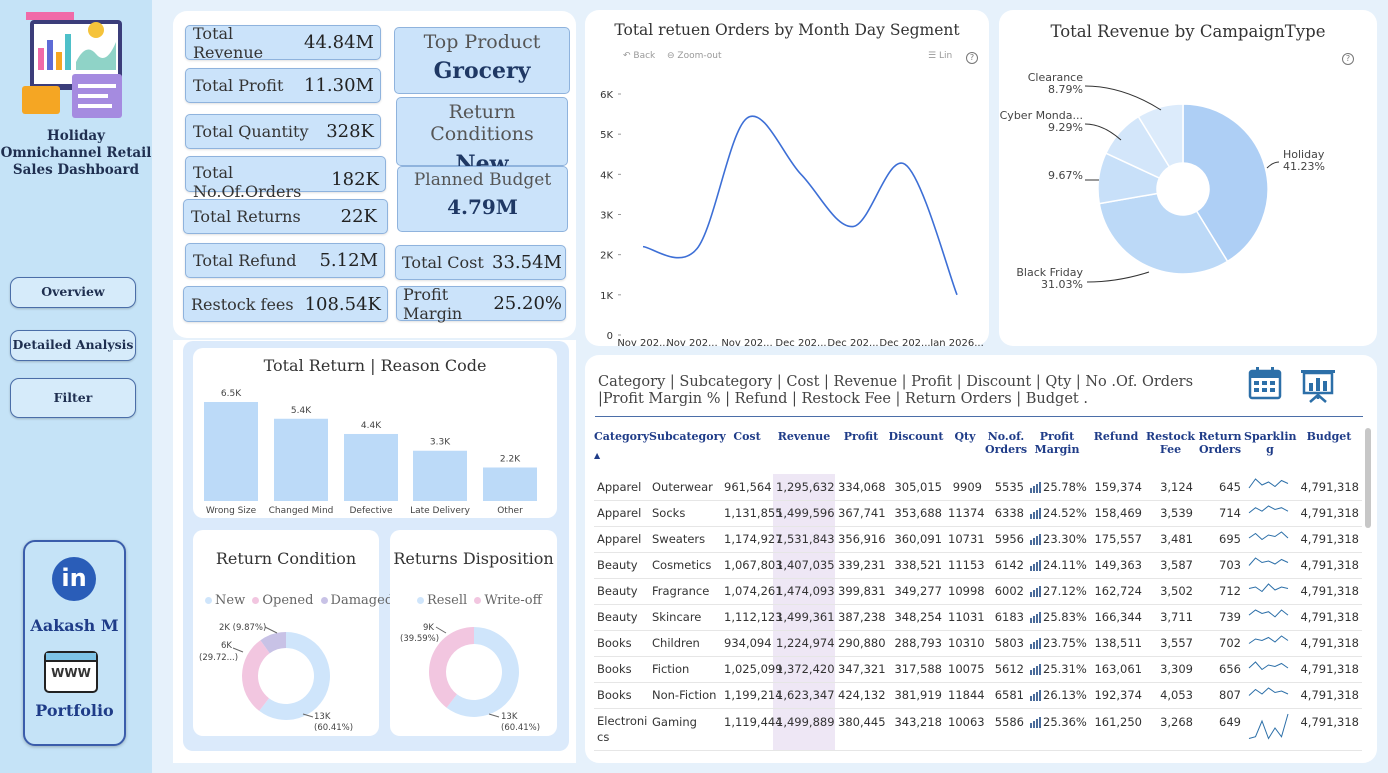  What do you see at coordinates (861, 487) in the screenshot?
I see `table-cell: 334,068` at bounding box center [861, 487].